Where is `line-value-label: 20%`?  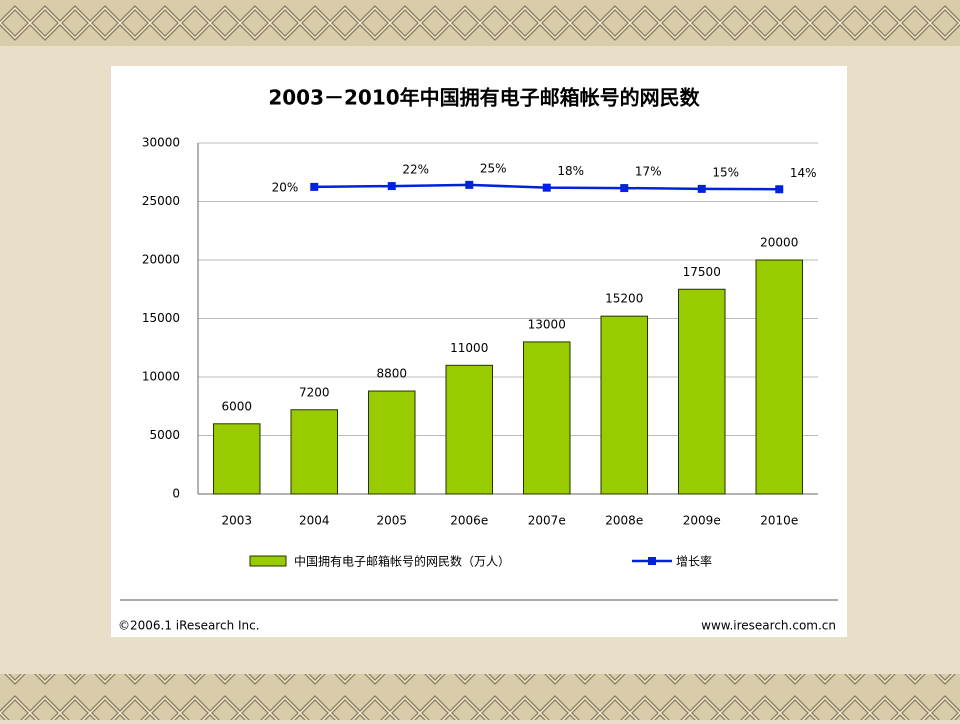 line-value-label: 20% is located at coordinates (285, 187).